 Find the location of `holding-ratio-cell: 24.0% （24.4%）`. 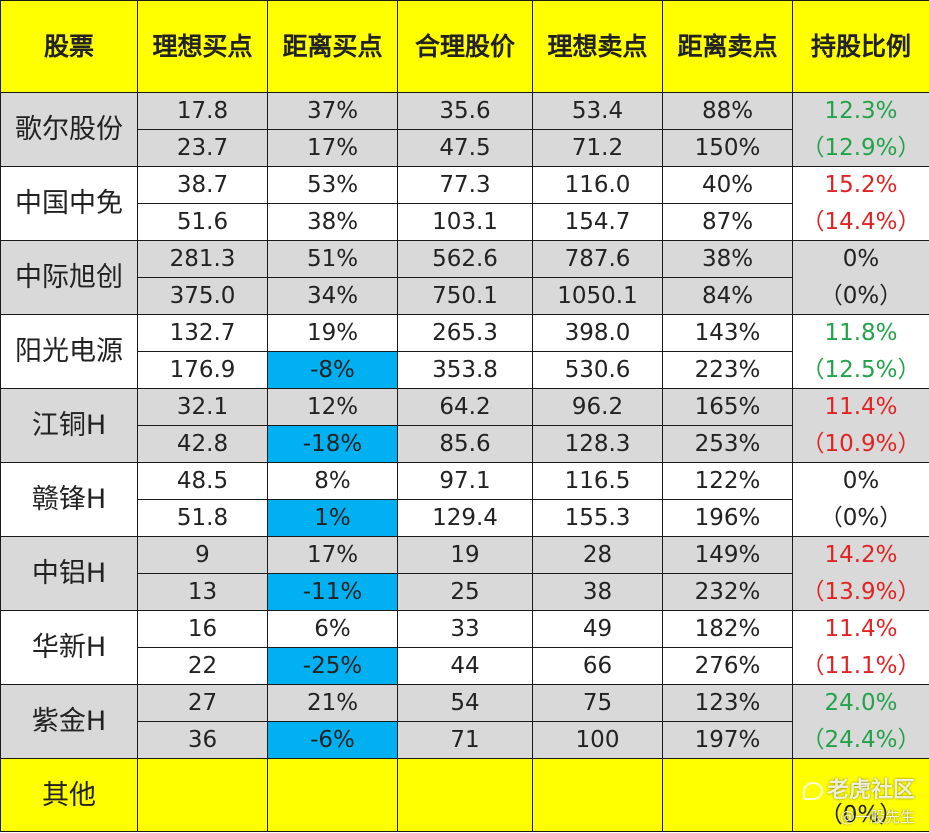

holding-ratio-cell: 24.0% （24.4%） is located at coordinates (860, 721).